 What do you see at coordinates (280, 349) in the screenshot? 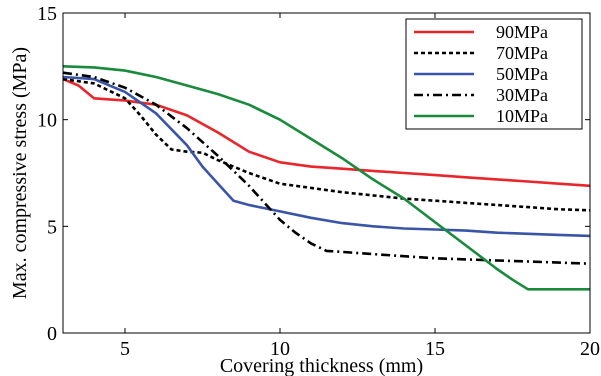
I see `x-tick-label: 10` at bounding box center [280, 349].